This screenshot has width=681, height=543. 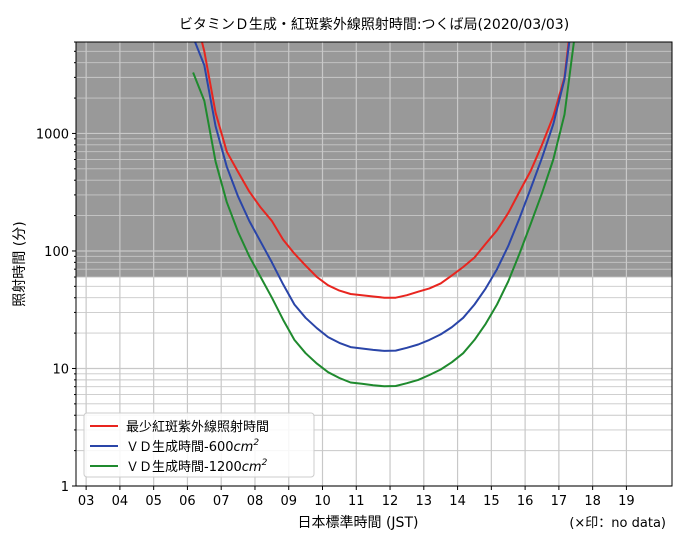 I want to click on x-tick-label: 06, so click(x=187, y=501).